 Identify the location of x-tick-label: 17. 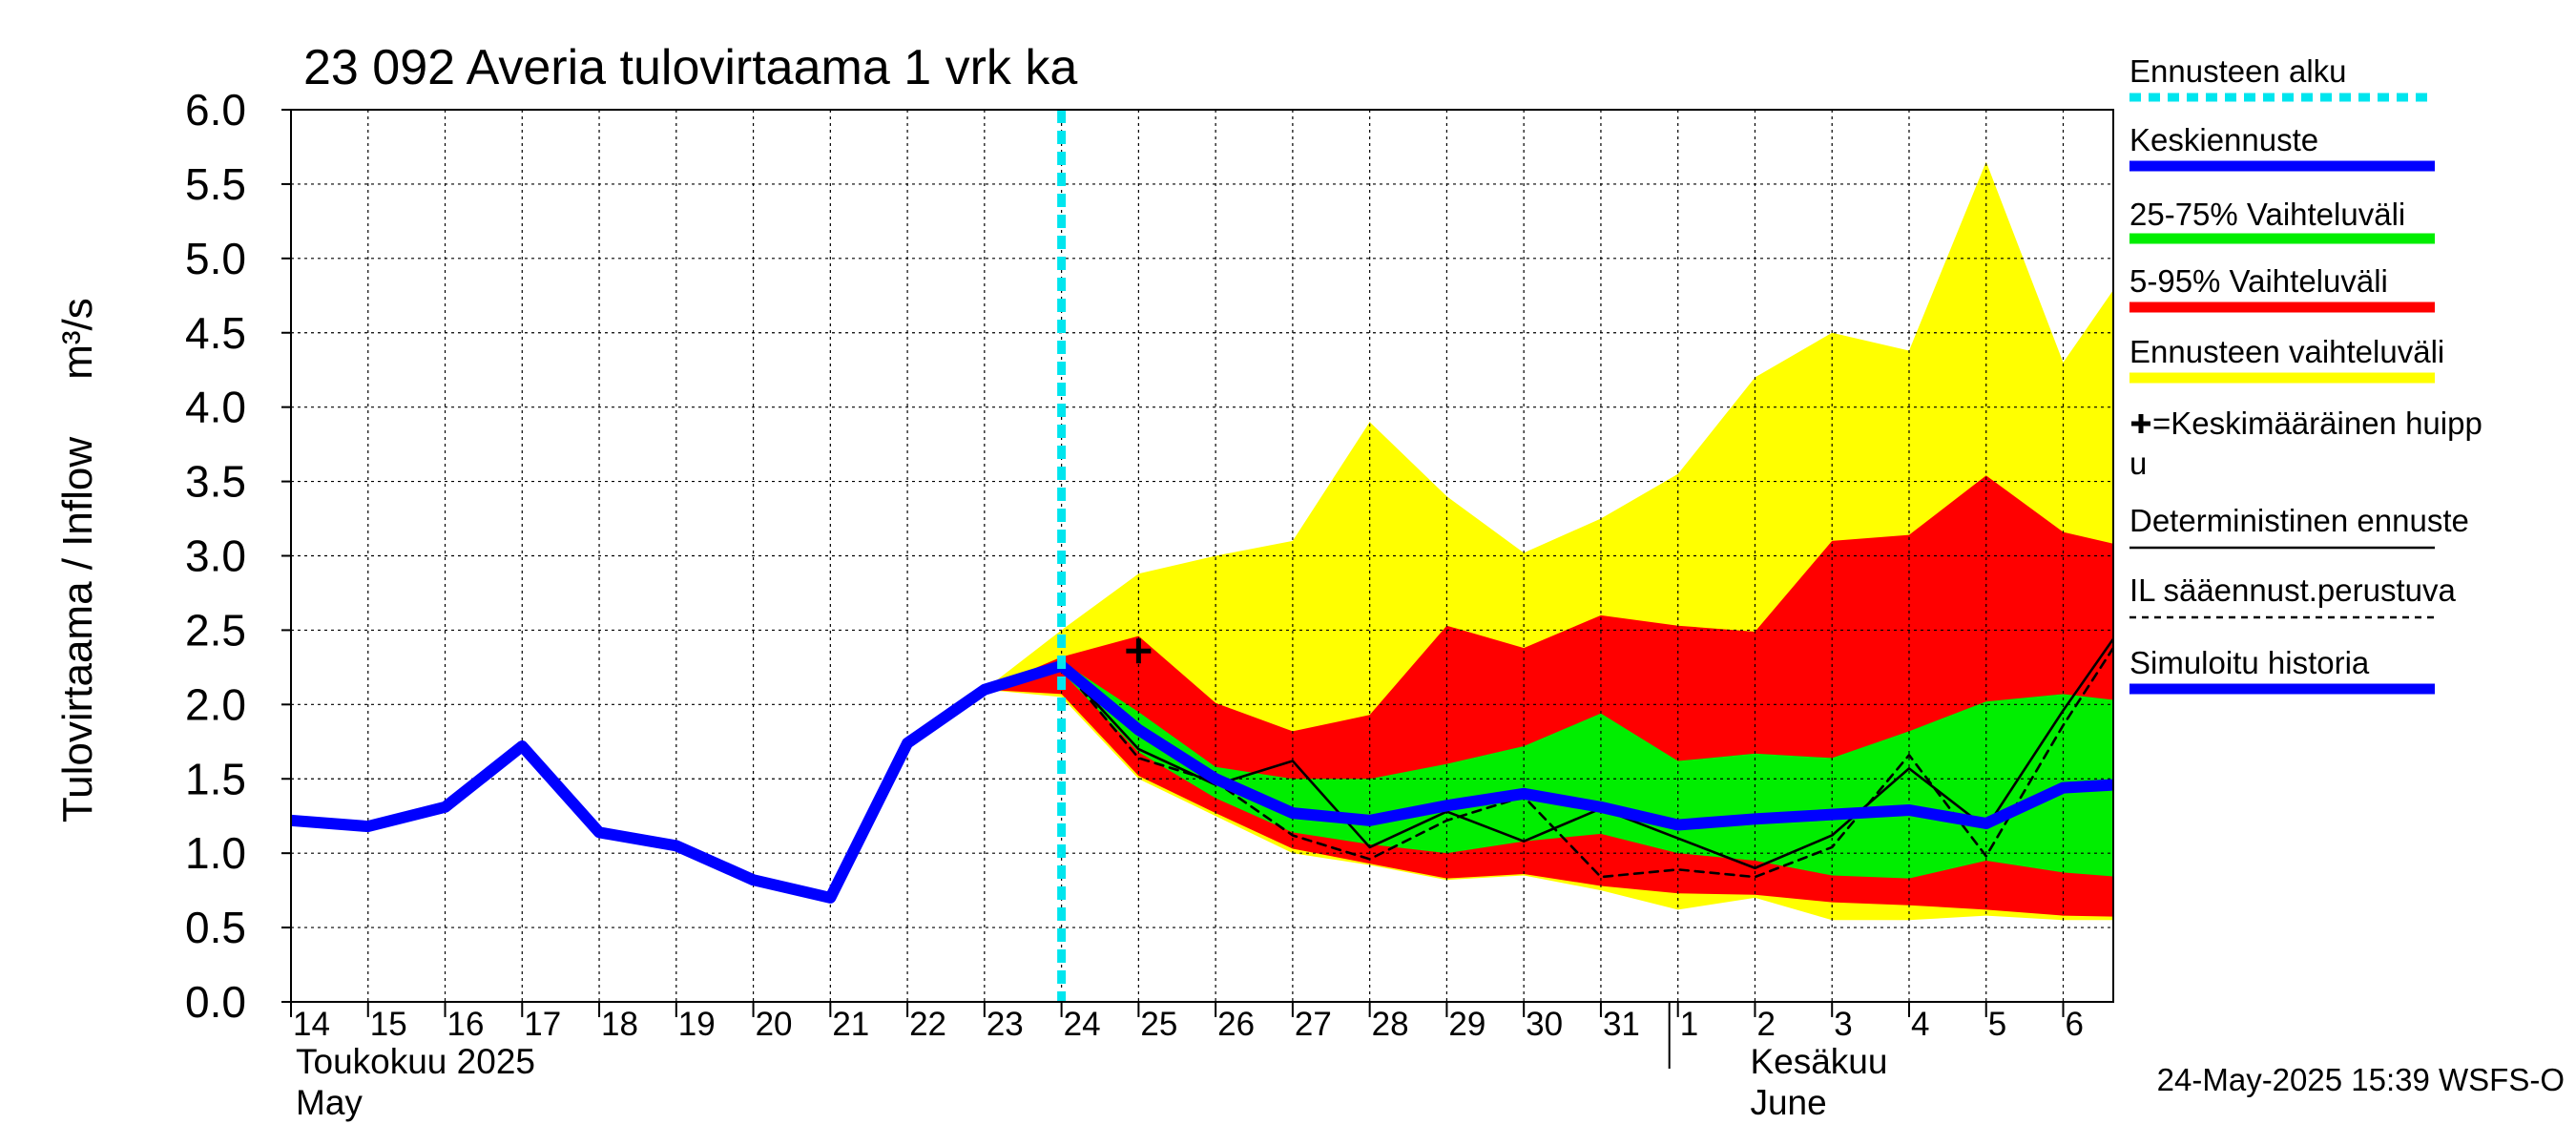
(542, 1025).